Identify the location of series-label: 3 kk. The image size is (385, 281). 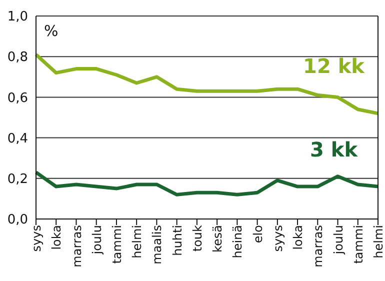
(334, 149).